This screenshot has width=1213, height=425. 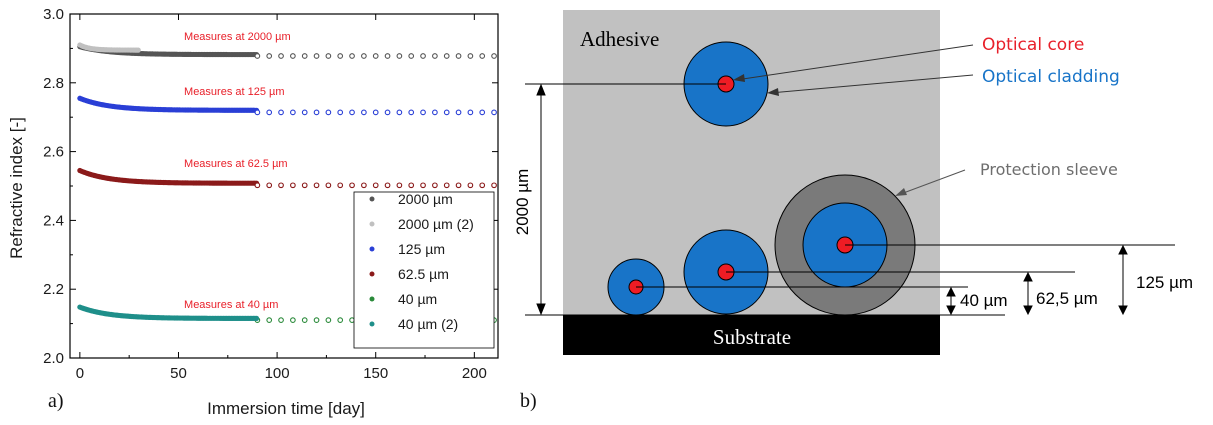 What do you see at coordinates (428, 324) in the screenshot?
I see `legend-item-label: 40 µm (2)` at bounding box center [428, 324].